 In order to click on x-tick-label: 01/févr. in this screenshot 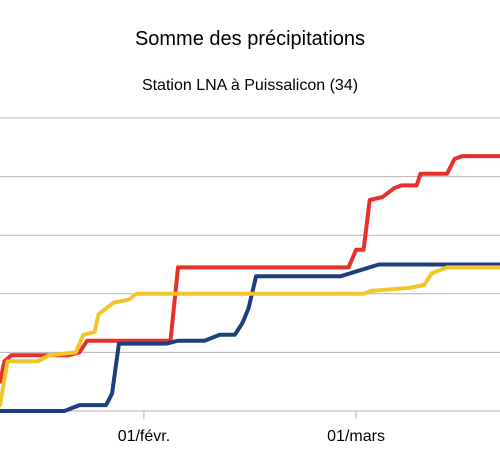, I will do `click(144, 436)`.